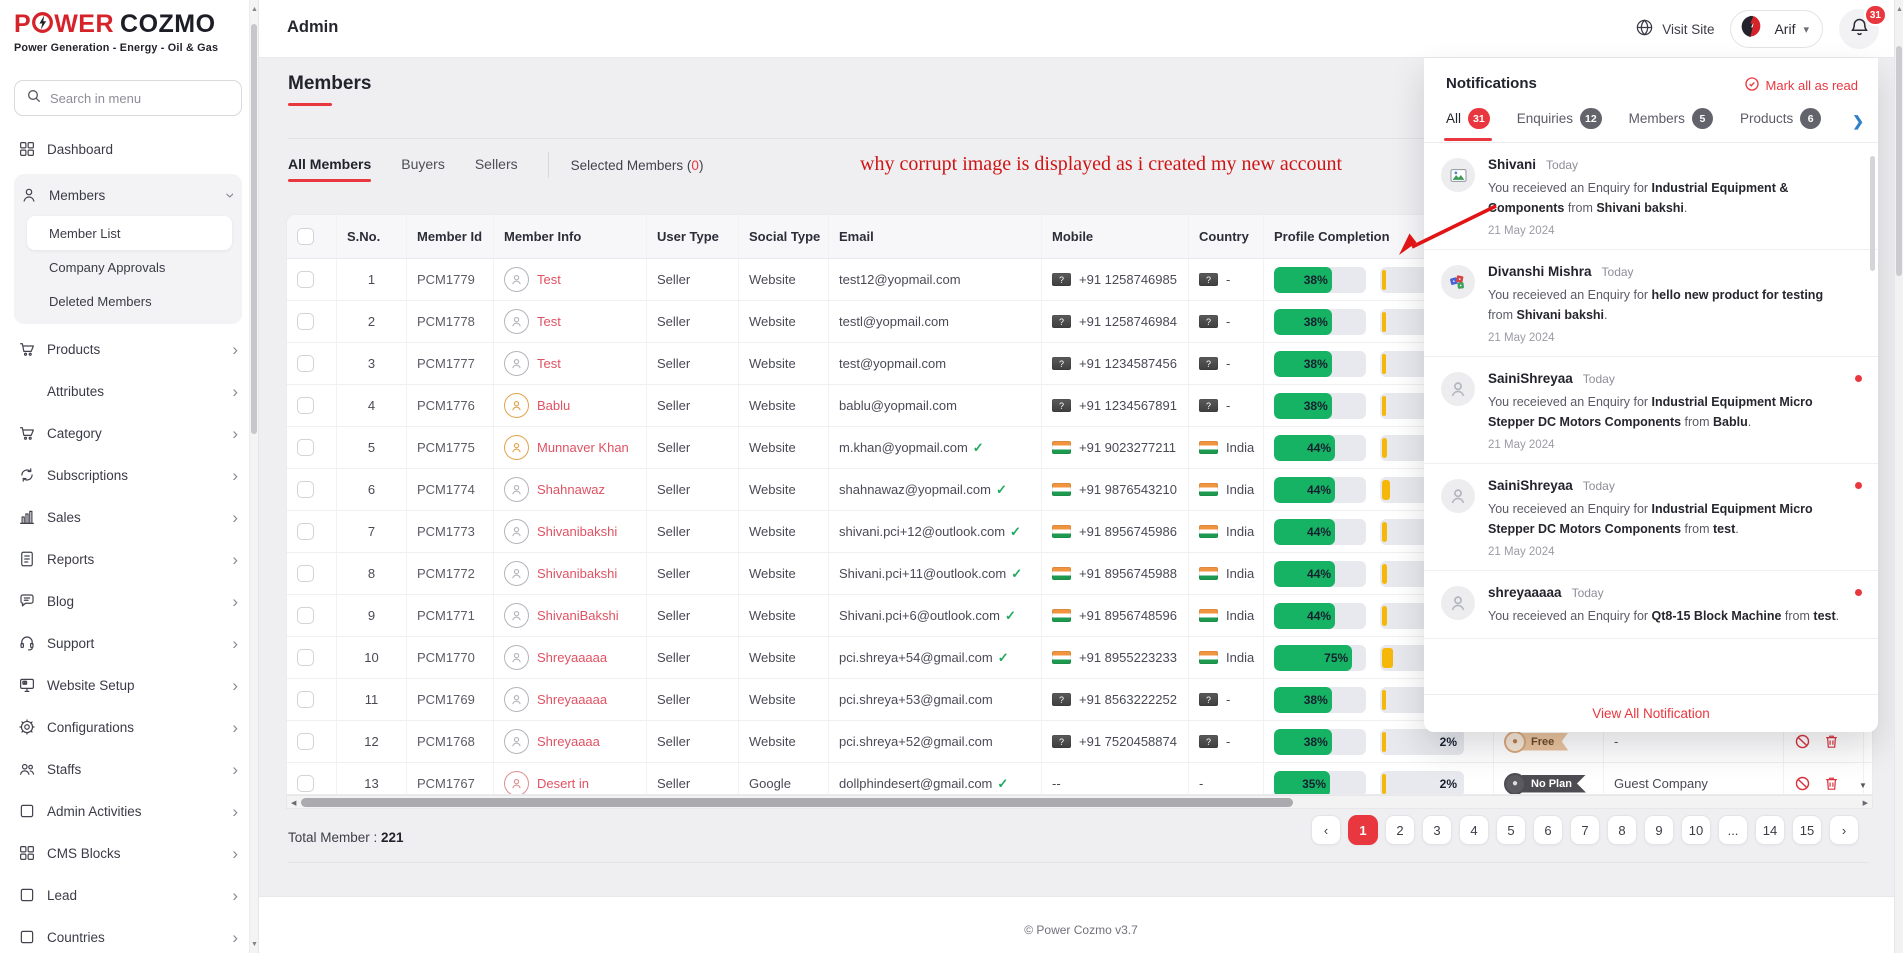 The image size is (1903, 953). I want to click on user-menu: Arif ▾, so click(1776, 29).